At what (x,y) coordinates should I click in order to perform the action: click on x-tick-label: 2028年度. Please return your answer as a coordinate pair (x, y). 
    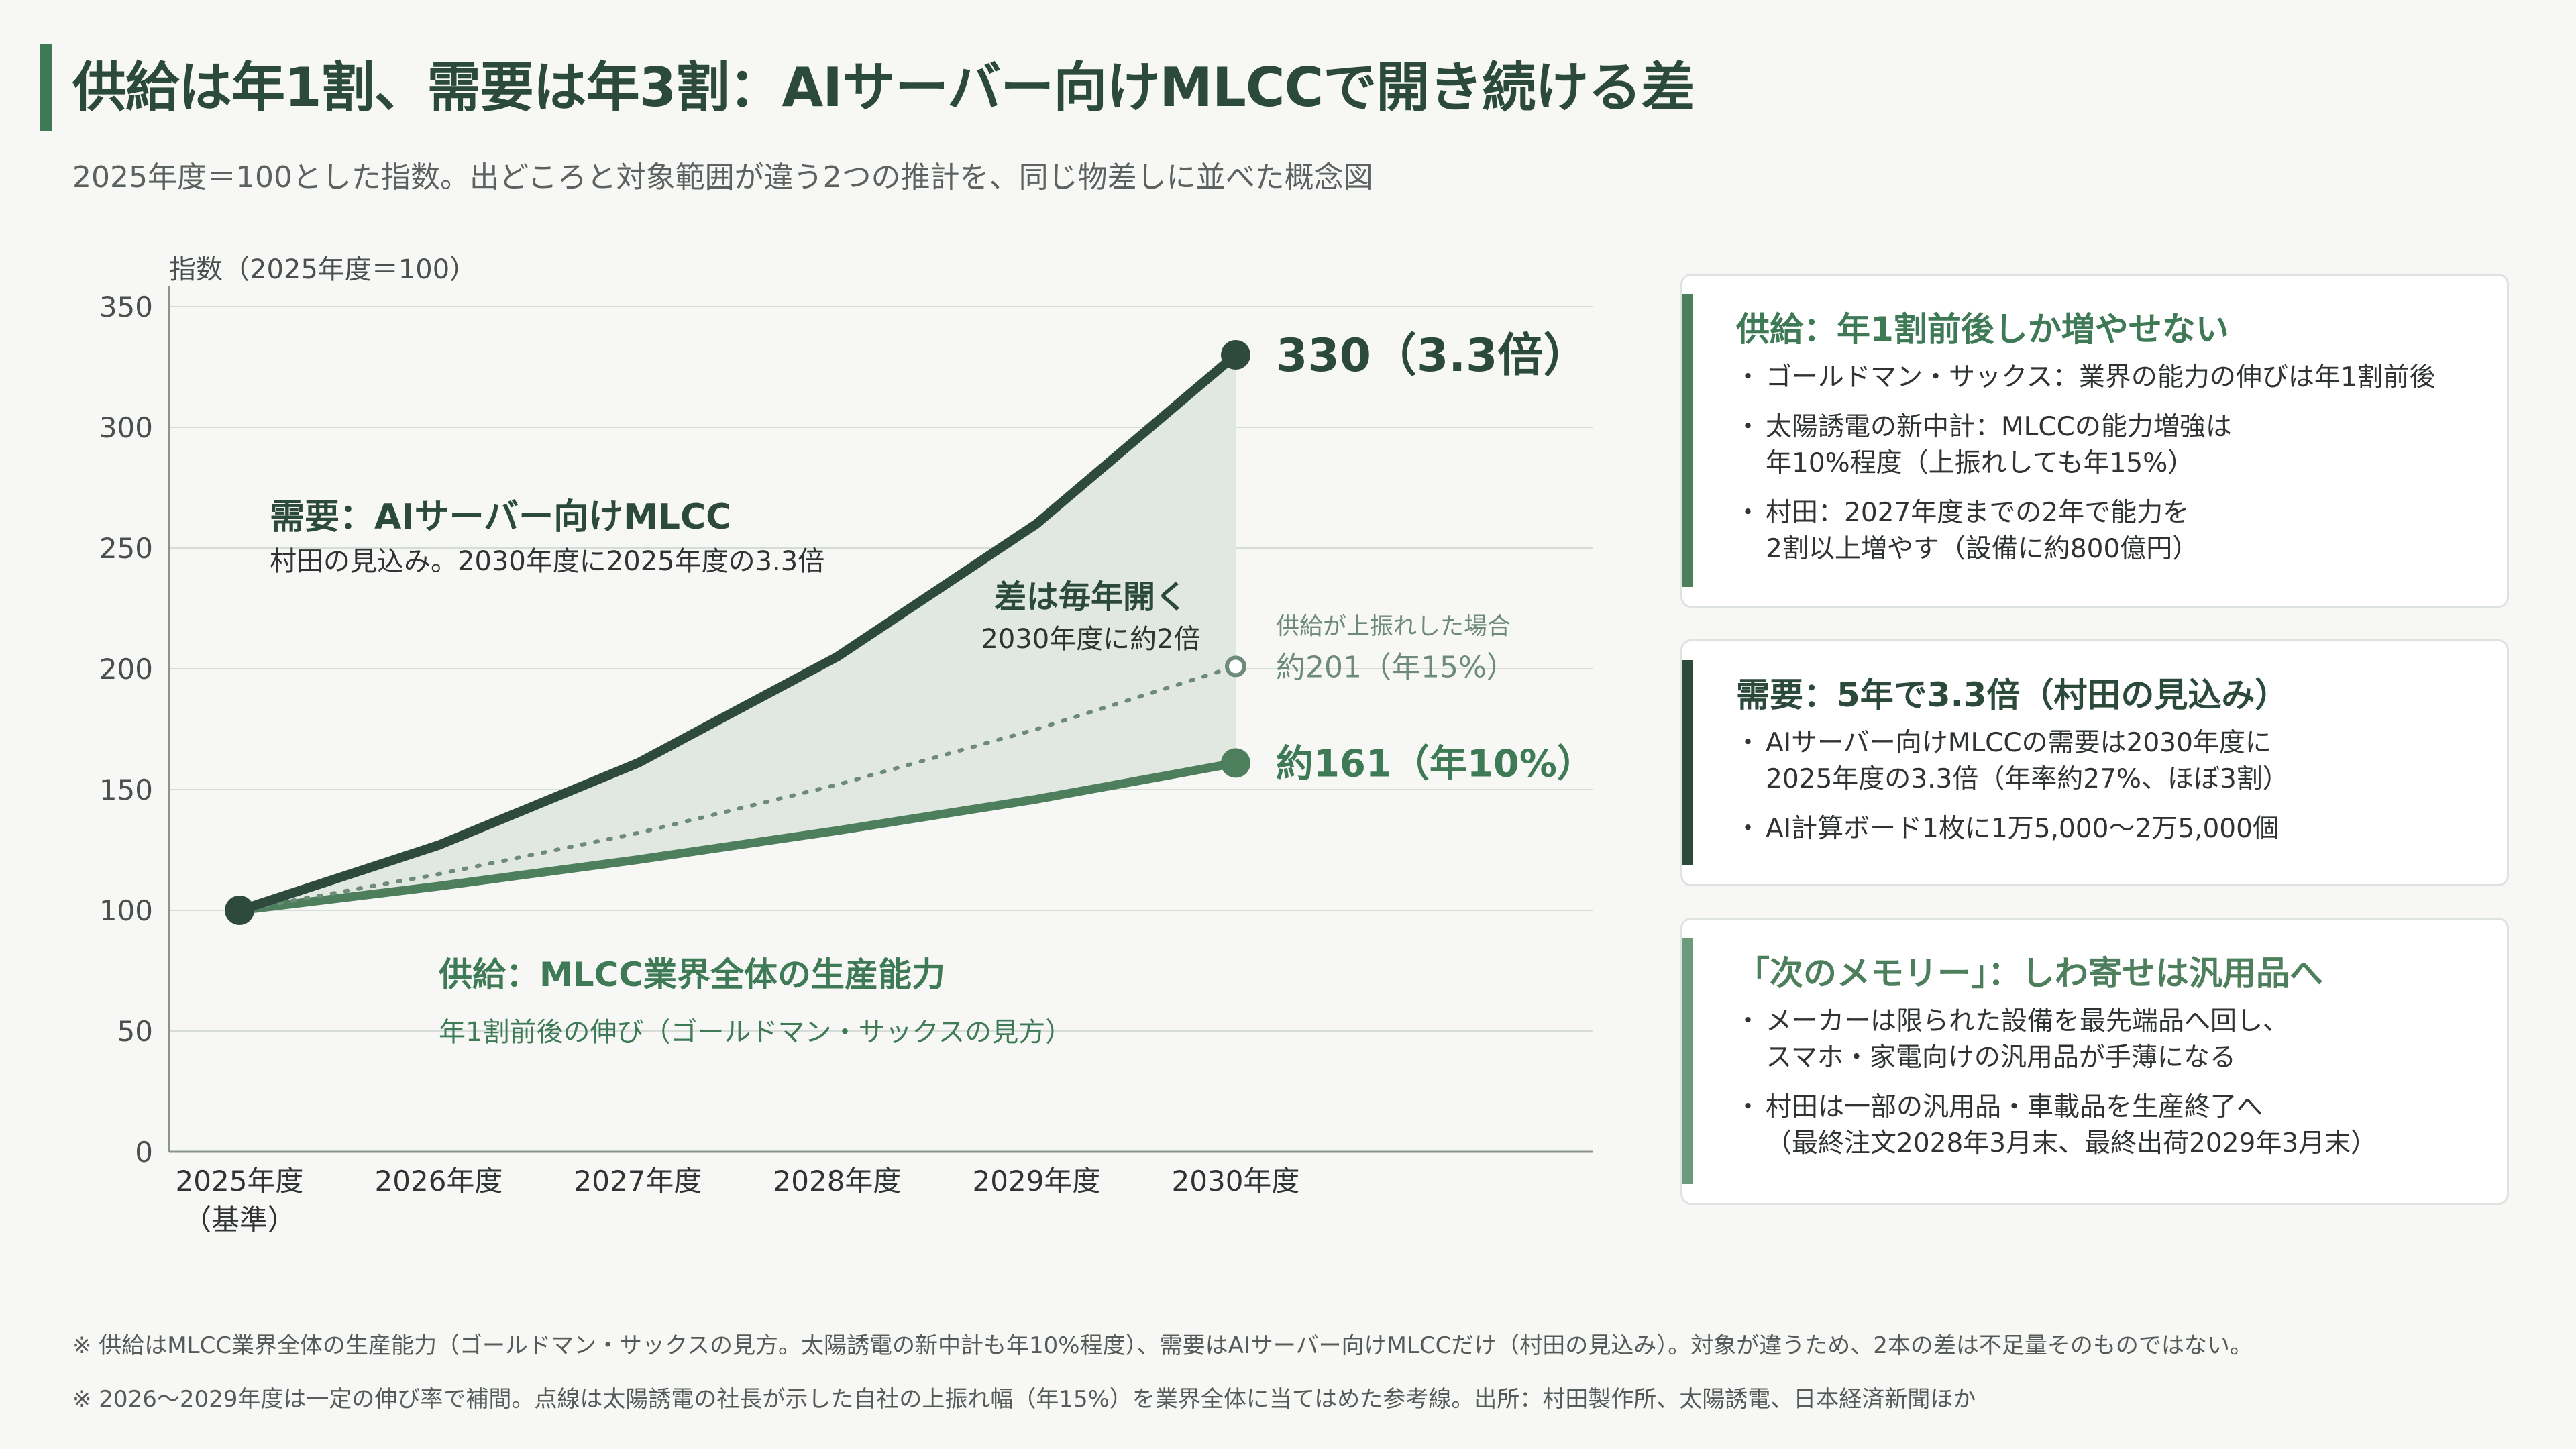
    Looking at the image, I should click on (837, 1181).